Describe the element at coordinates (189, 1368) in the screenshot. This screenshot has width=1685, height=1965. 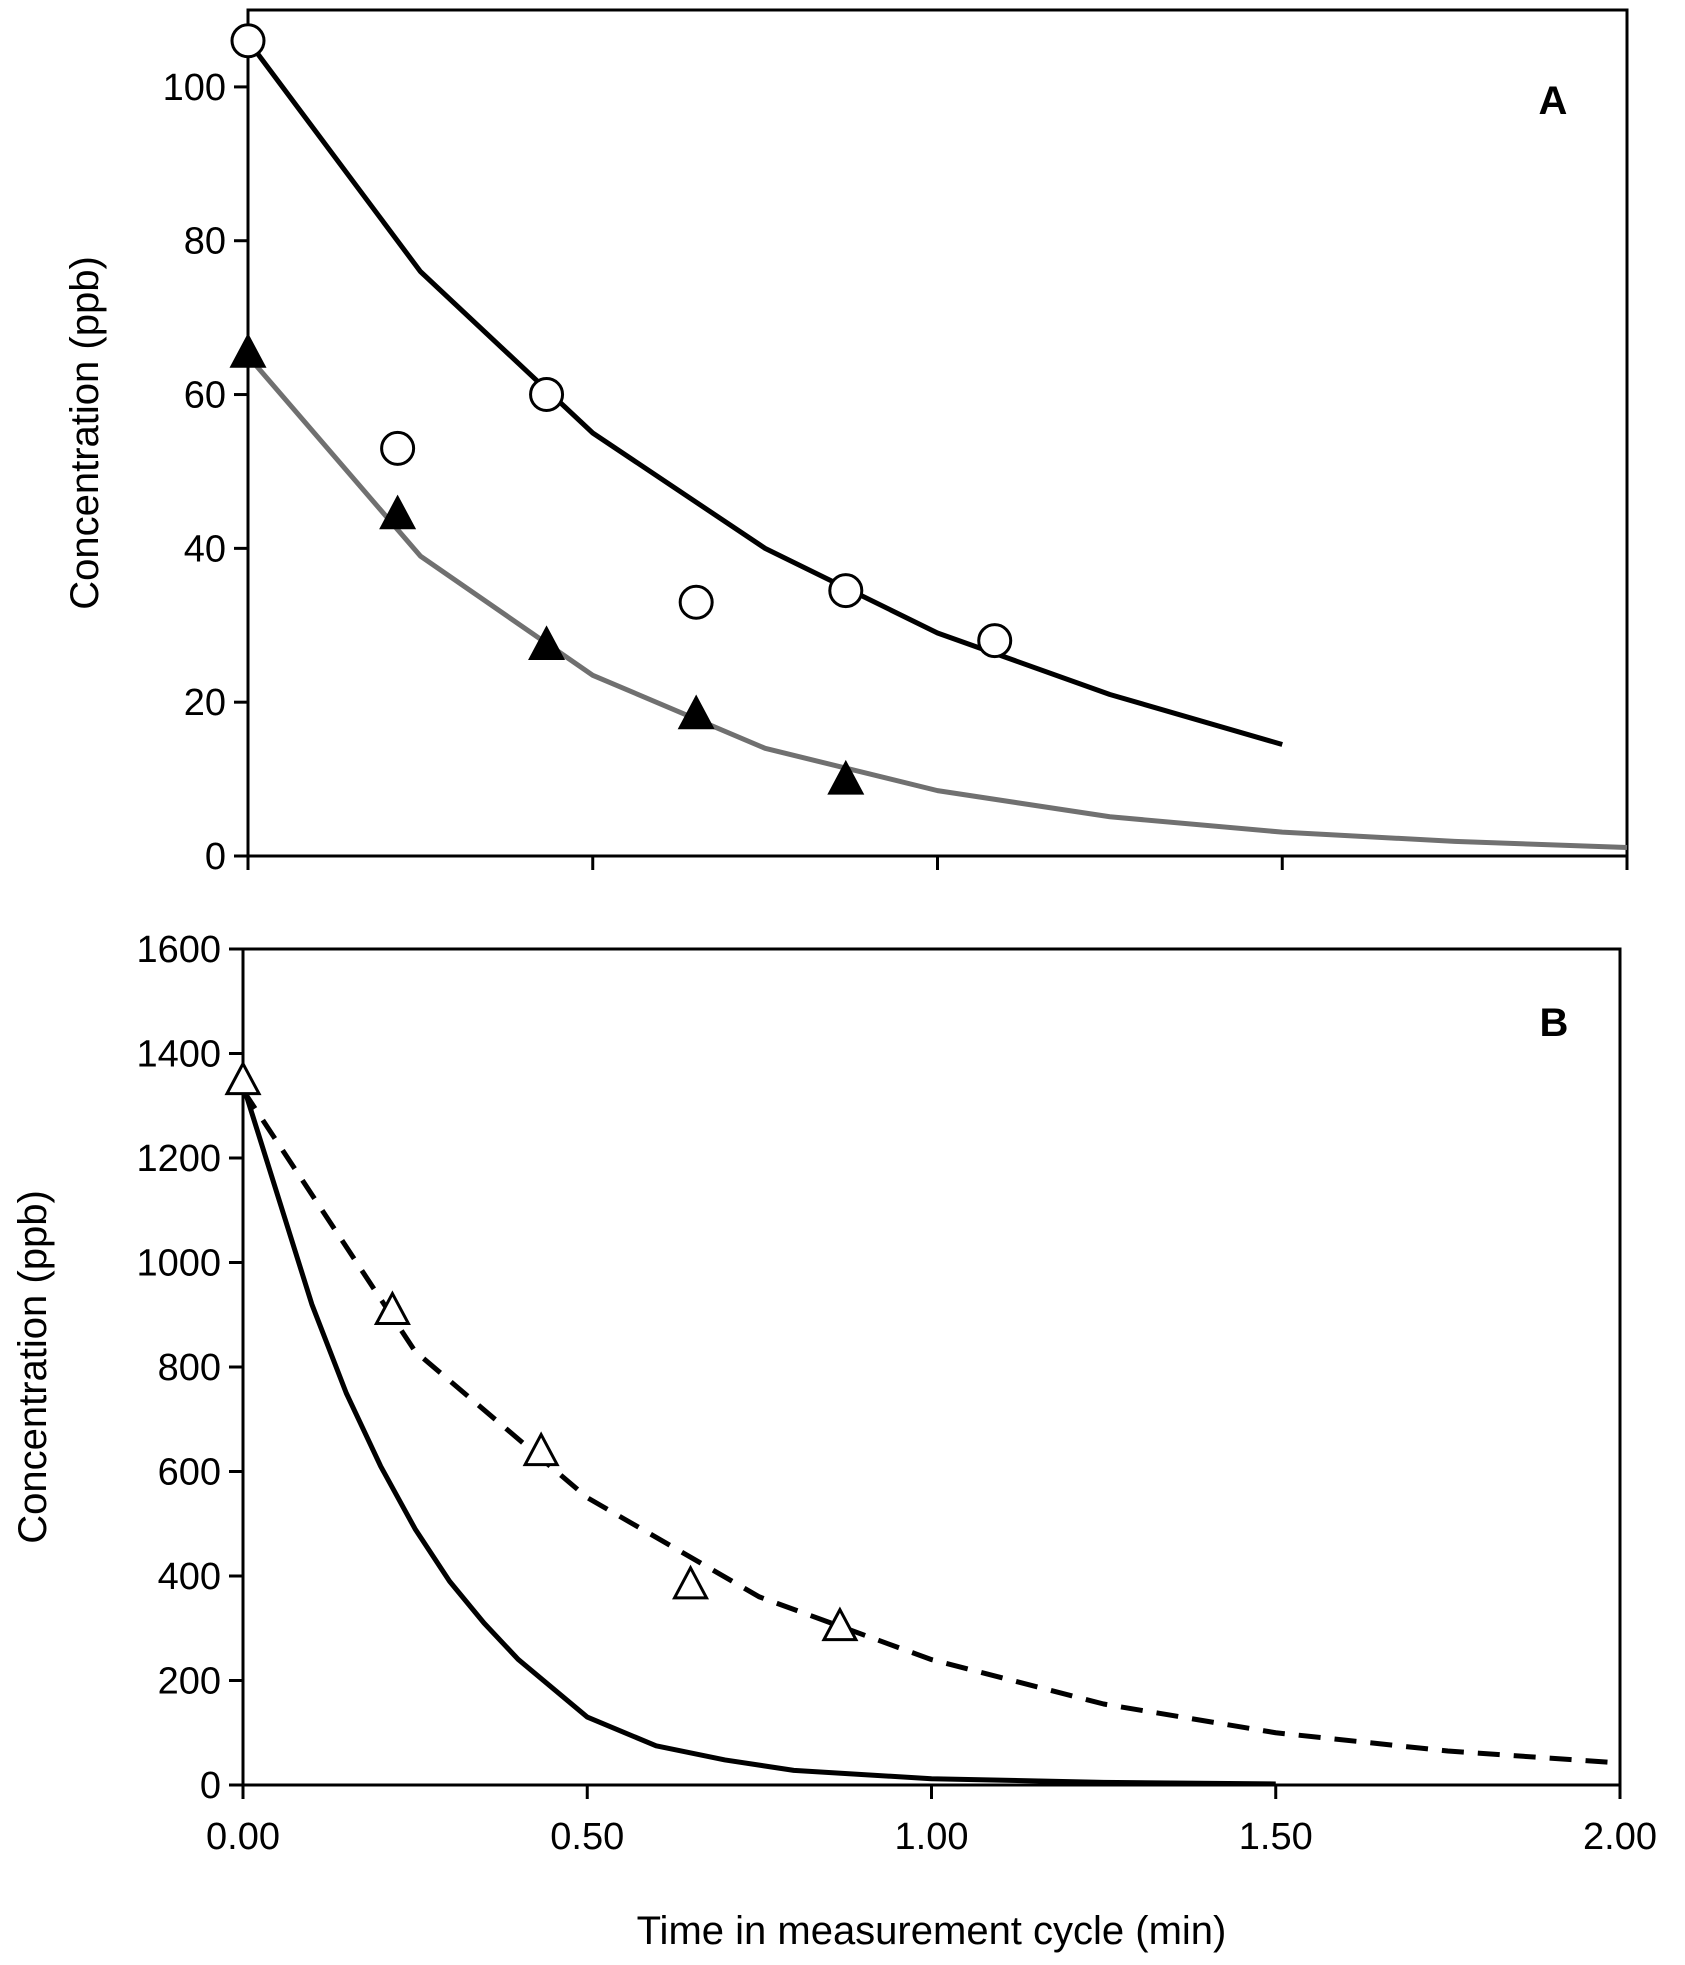
I see `y-tick-label: 800` at that location.